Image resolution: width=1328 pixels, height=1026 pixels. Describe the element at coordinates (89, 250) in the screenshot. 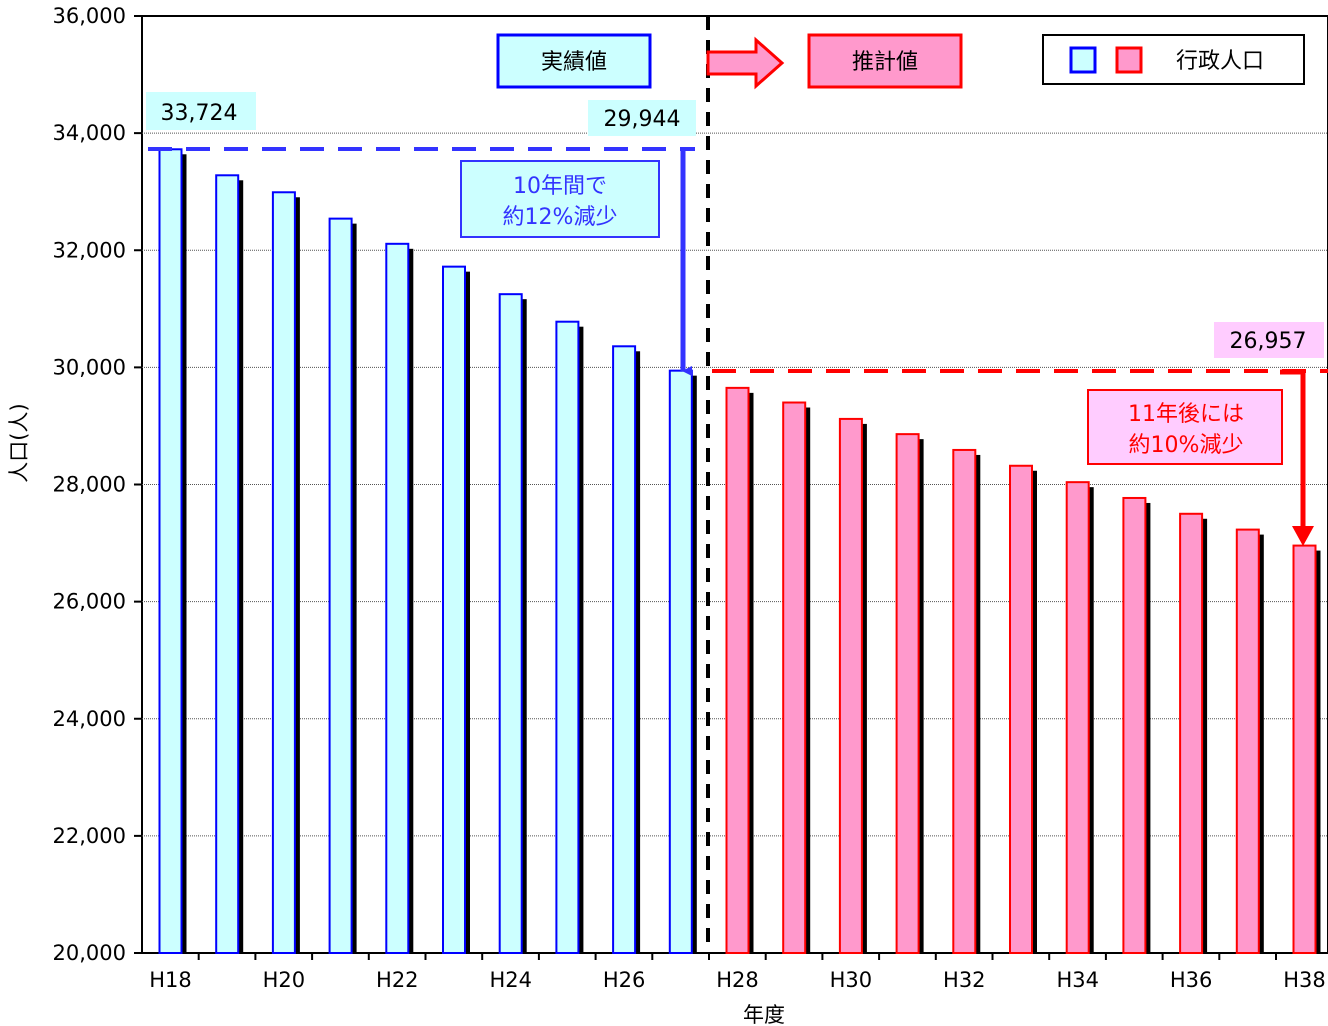

I see `y-tick-label: 32,000` at that location.